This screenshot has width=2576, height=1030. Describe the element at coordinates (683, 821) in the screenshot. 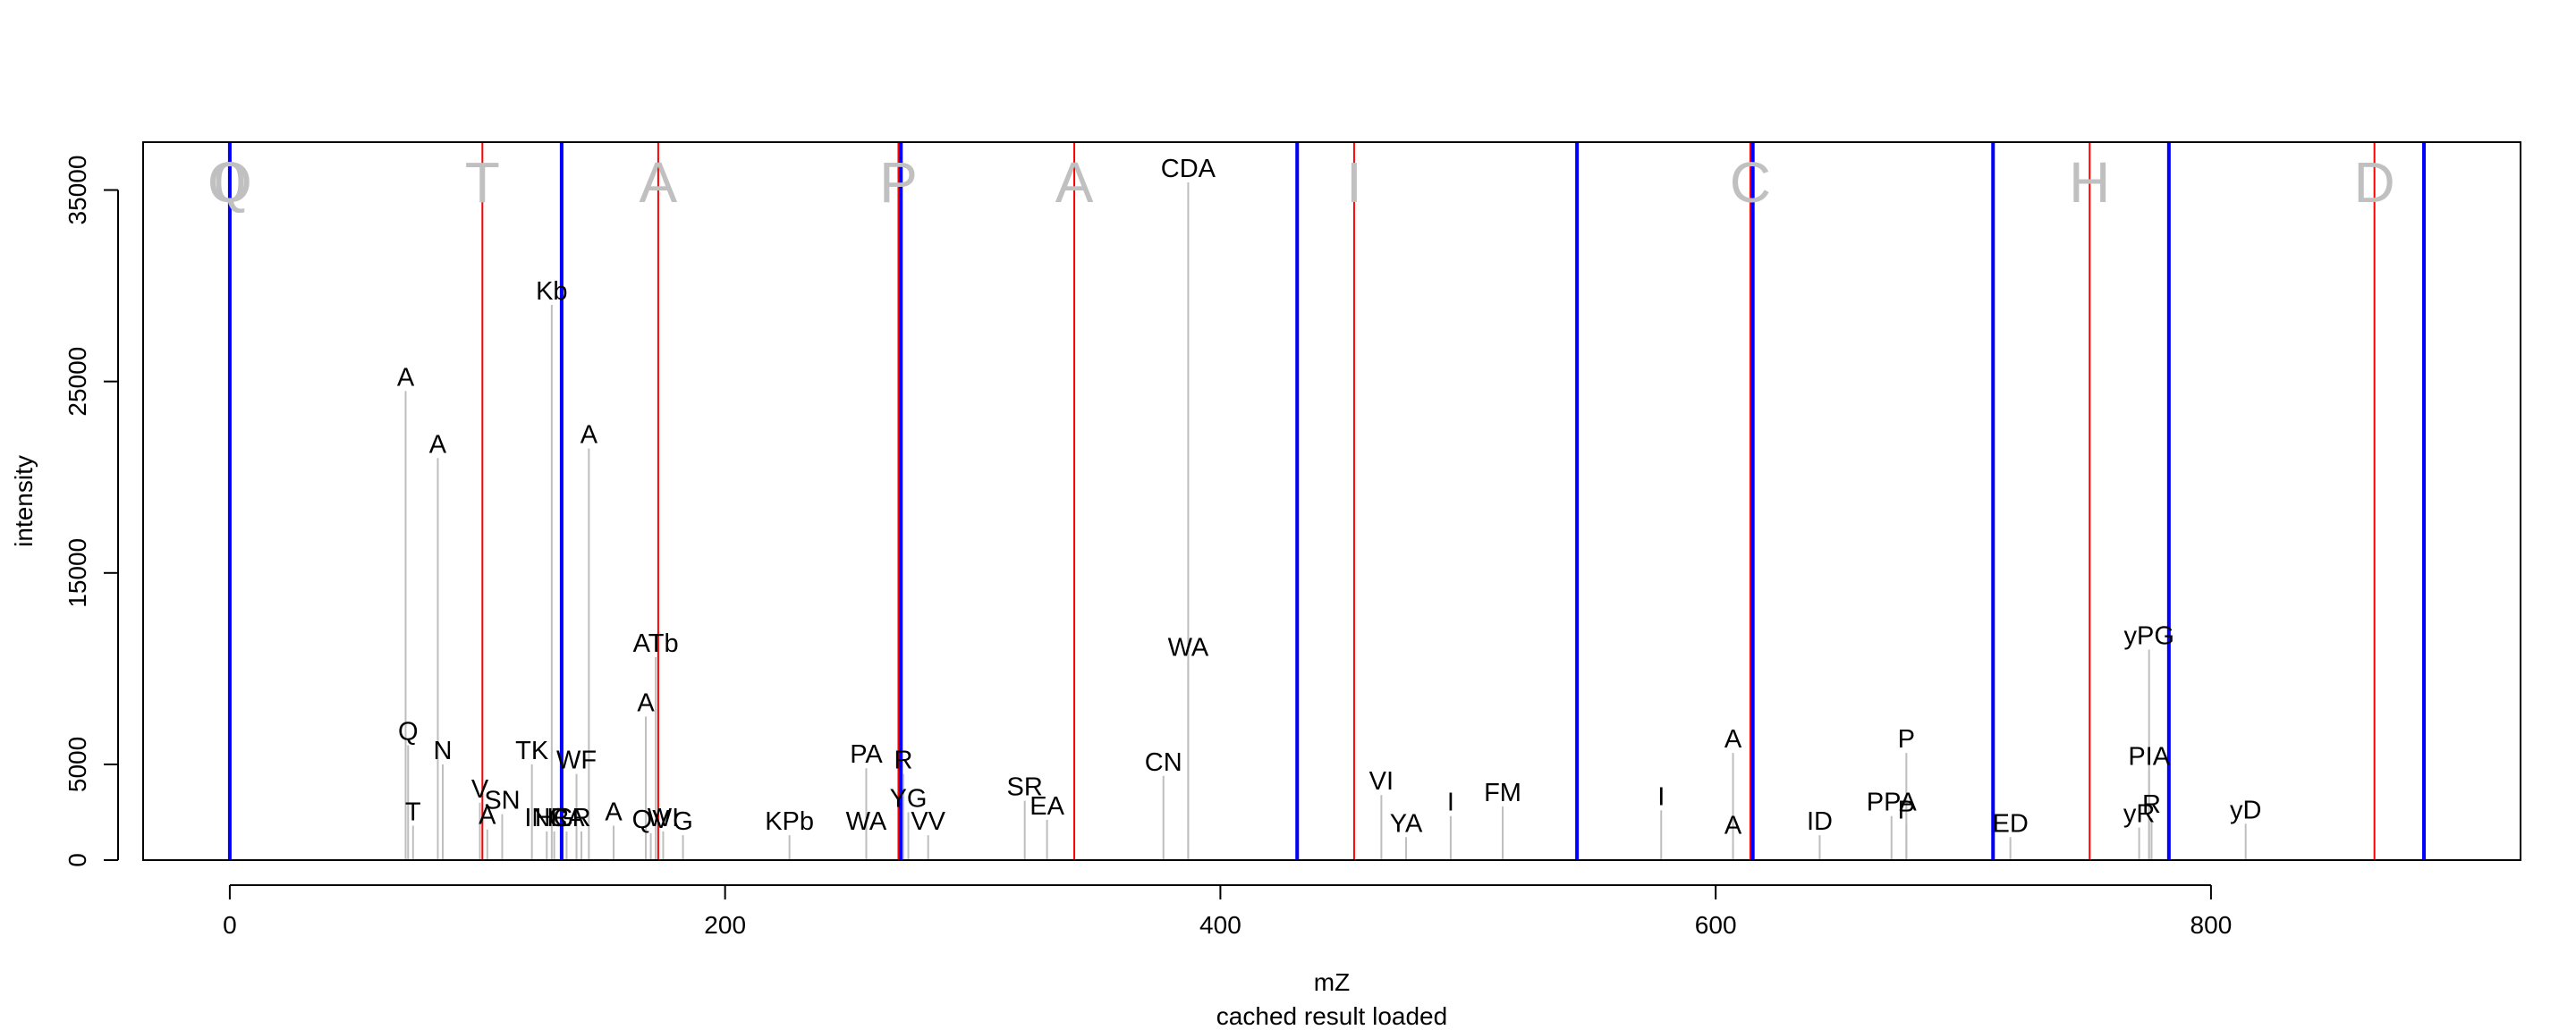

I see `peak-label: G` at that location.